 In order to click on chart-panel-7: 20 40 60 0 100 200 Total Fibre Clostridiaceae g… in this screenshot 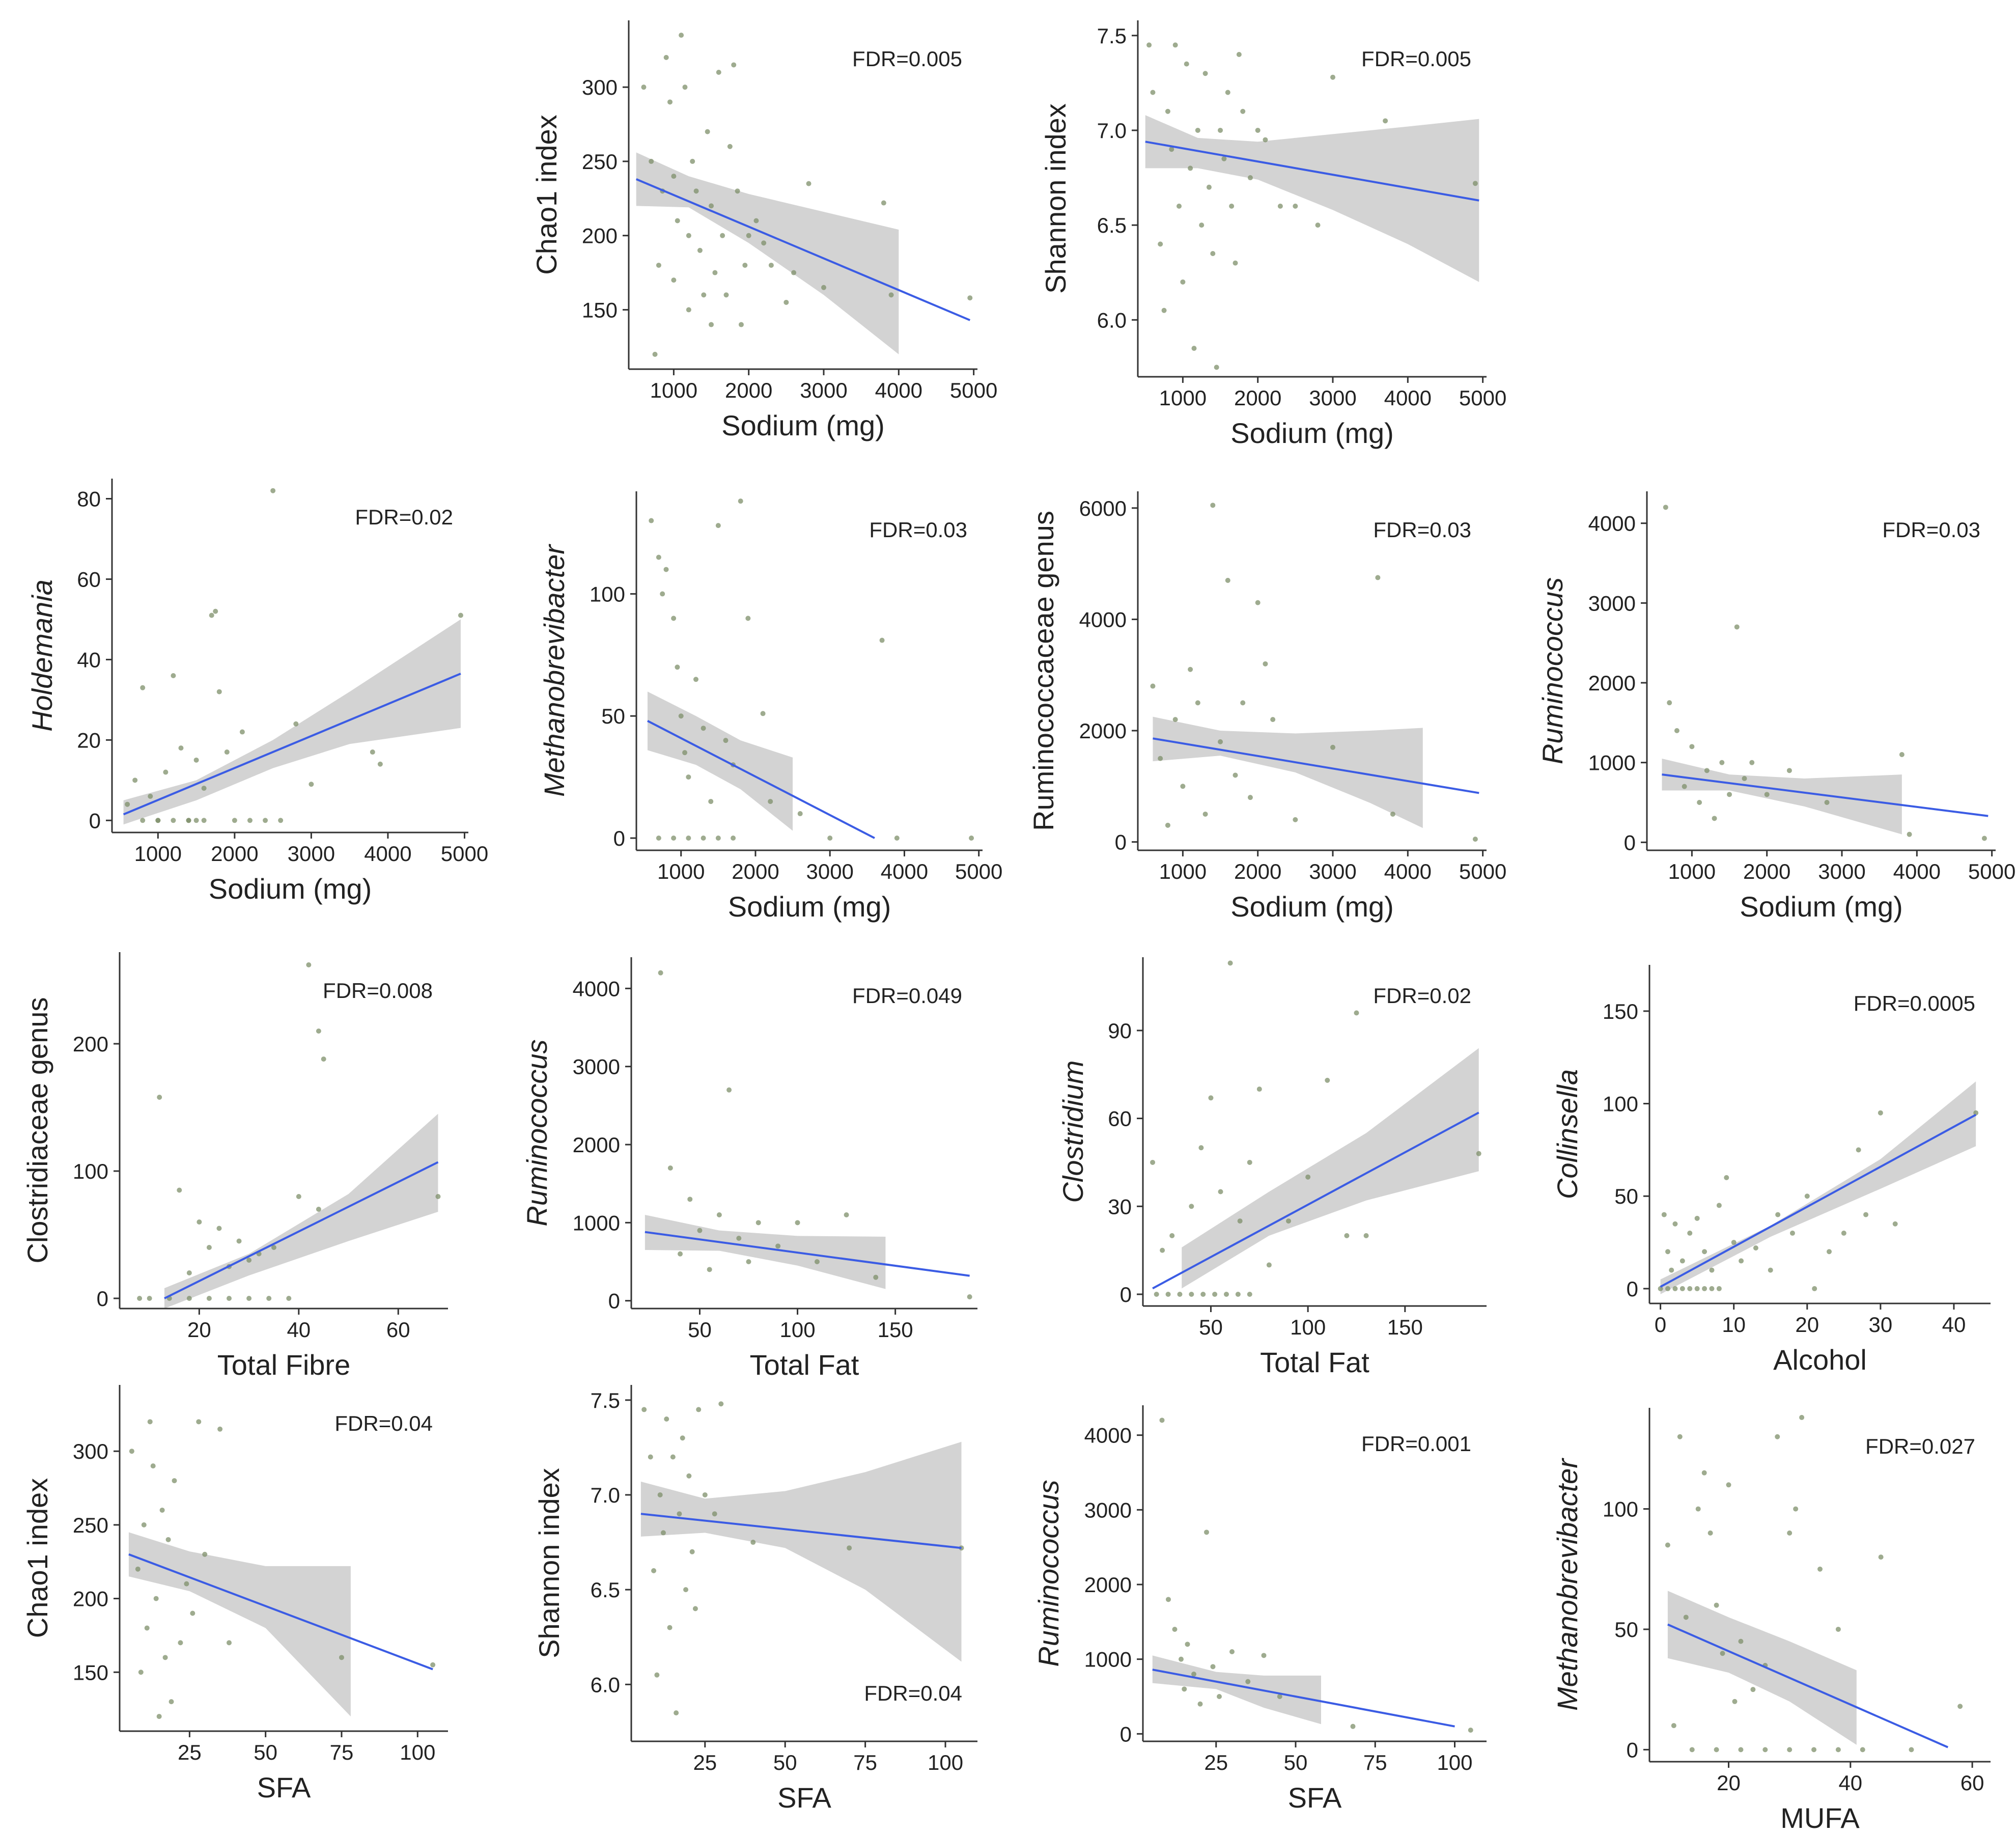, I will do `click(234, 1166)`.